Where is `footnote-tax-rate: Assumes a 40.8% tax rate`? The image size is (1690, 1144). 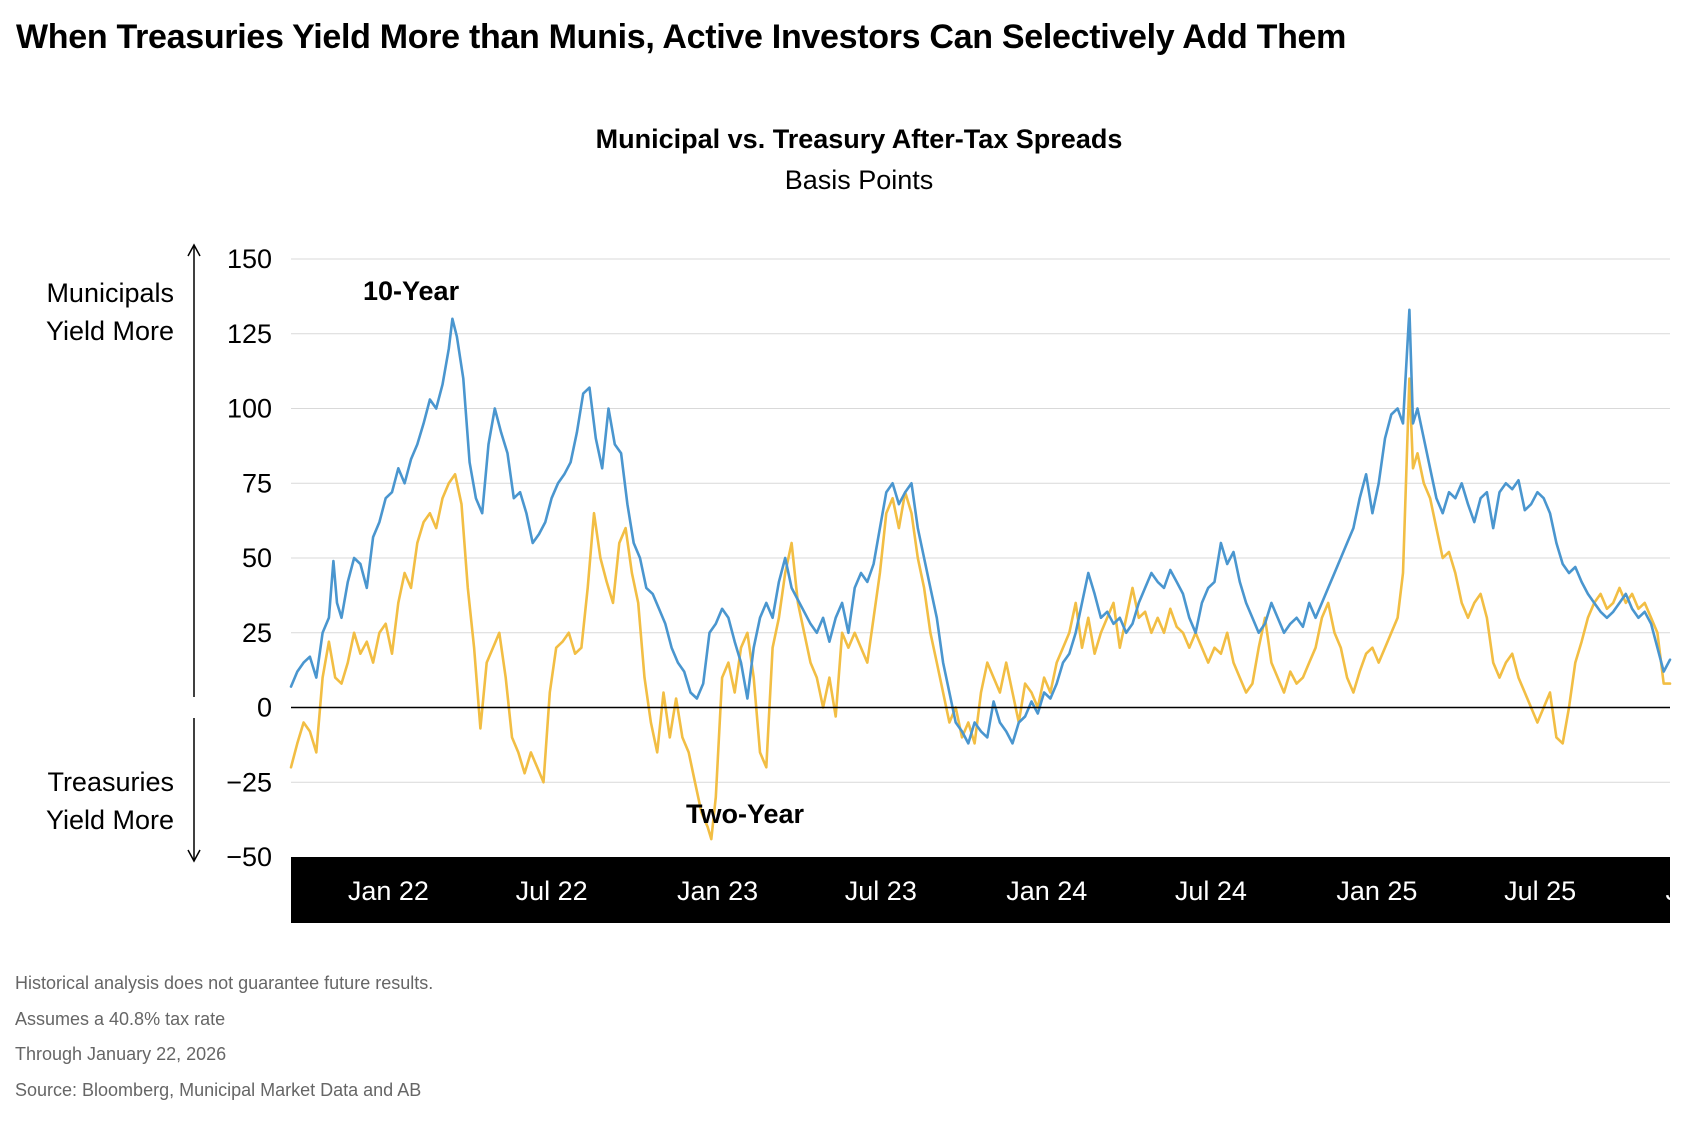 footnote-tax-rate: Assumes a 40.8% tax rate is located at coordinates (120, 1018).